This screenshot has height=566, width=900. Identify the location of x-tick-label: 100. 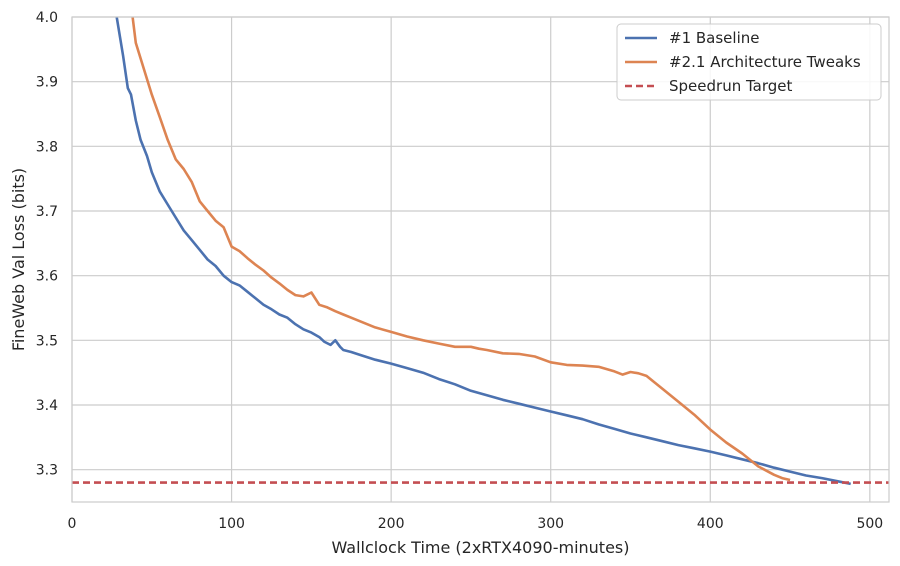
(231, 524).